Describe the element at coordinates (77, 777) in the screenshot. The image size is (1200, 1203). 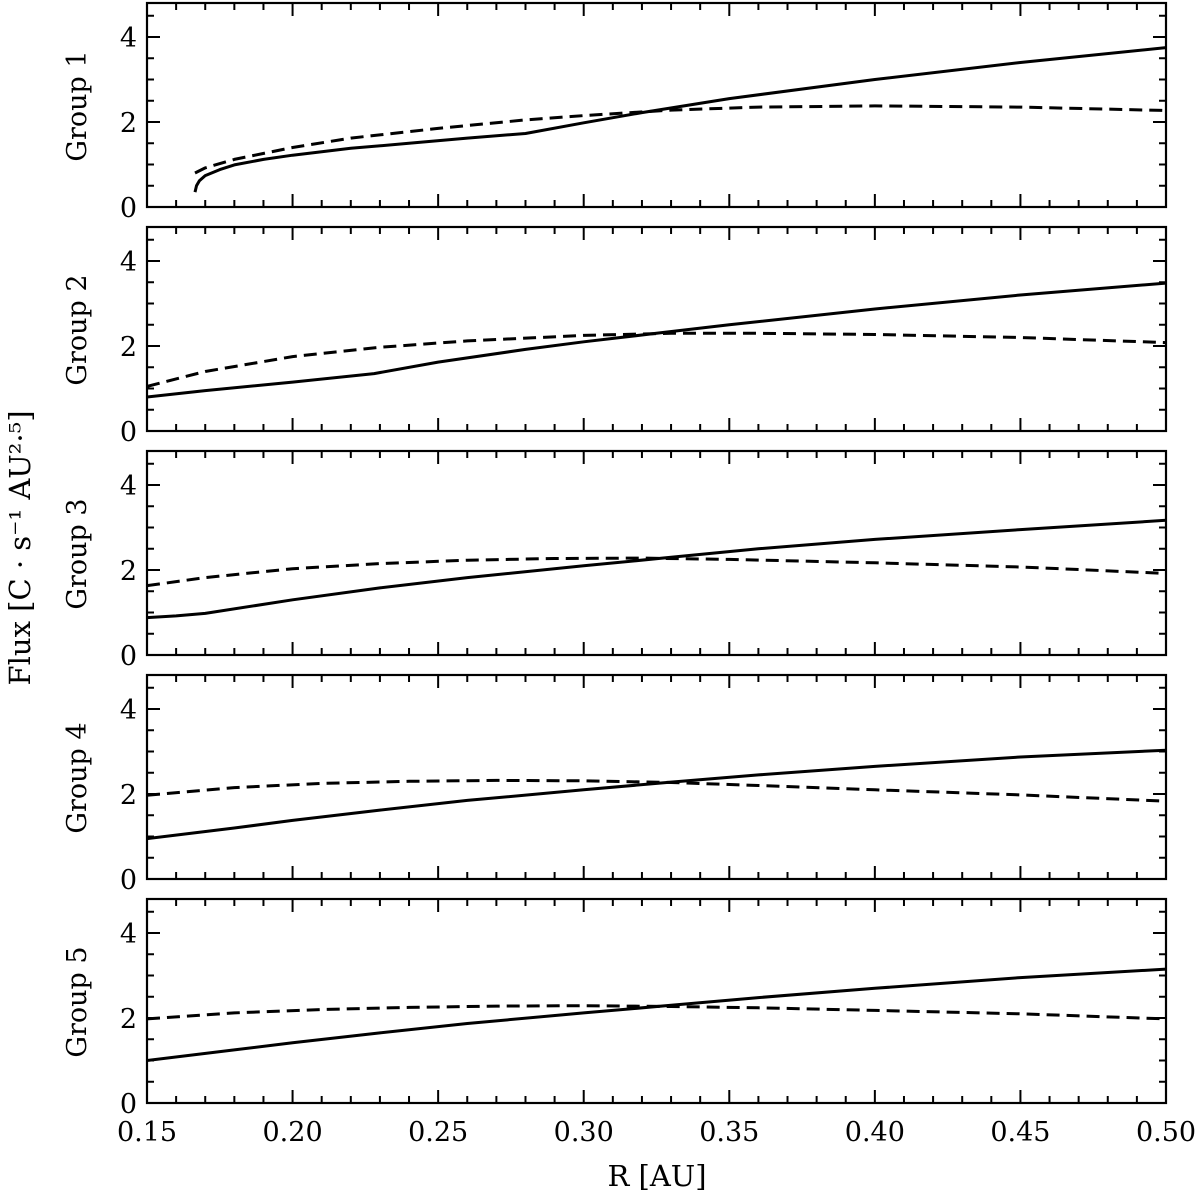
I see `panel-label: Group 4` at that location.